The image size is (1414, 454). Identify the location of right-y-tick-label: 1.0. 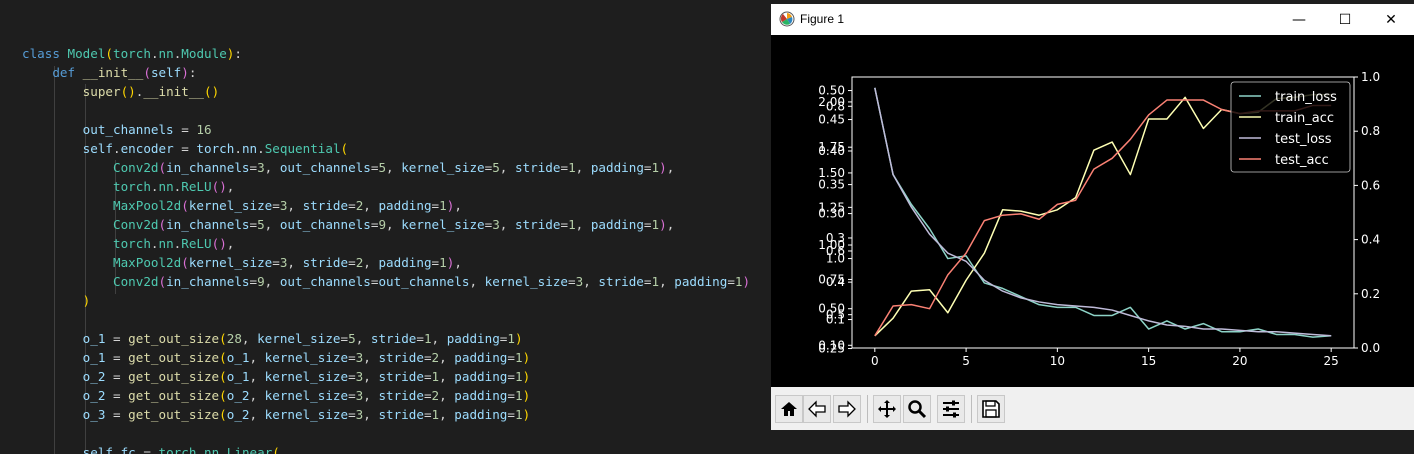
(1370, 77).